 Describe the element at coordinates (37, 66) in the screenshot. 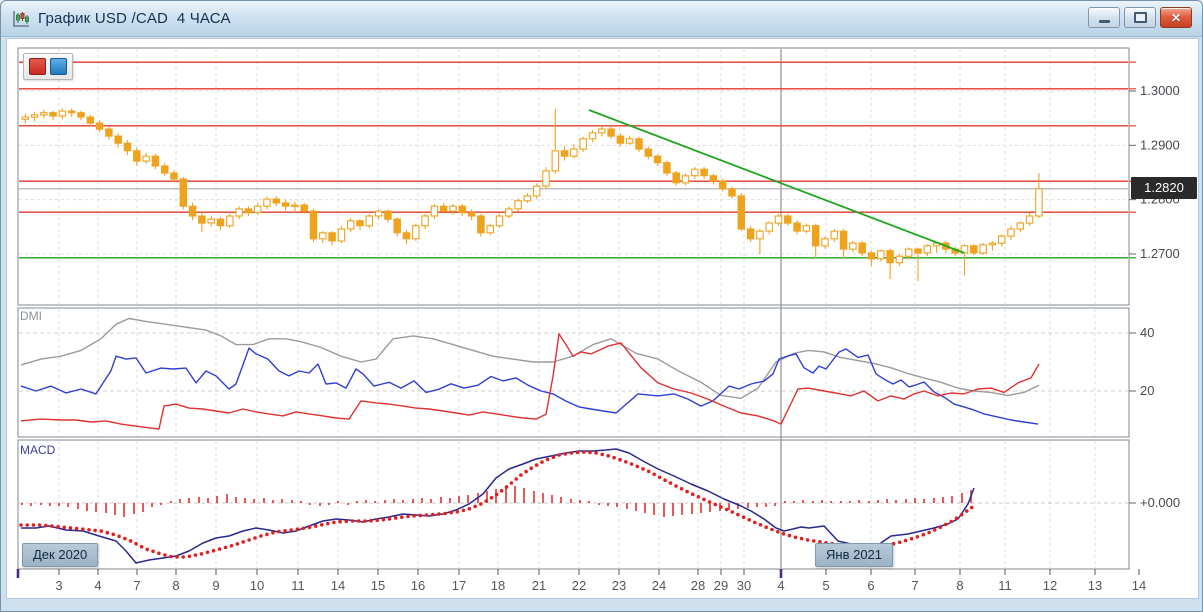

I see `red-object-button` at that location.